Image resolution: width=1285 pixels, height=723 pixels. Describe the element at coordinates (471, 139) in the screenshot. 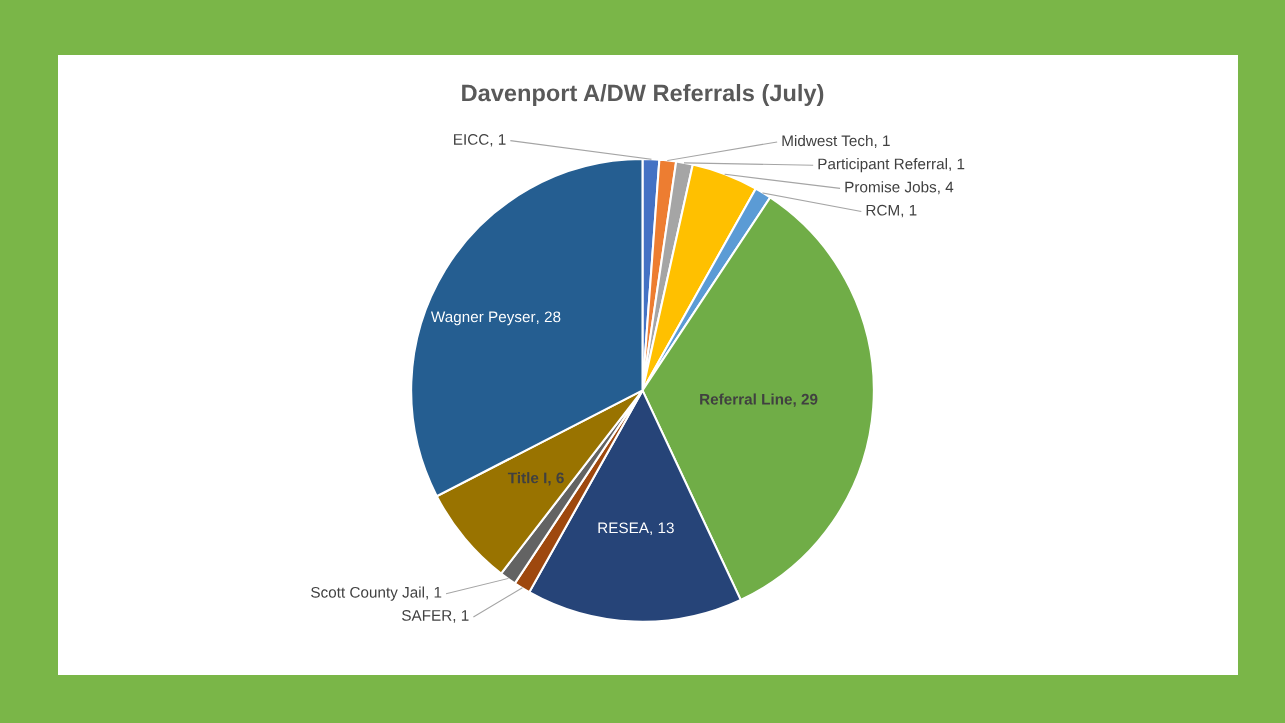

I see `slice-label: EICC` at that location.